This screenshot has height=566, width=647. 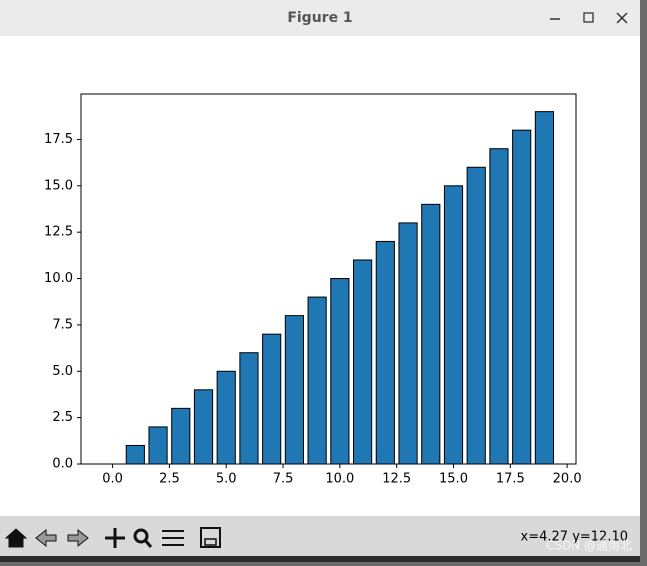 What do you see at coordinates (396, 479) in the screenshot?
I see `x-tick-label: 12.5` at bounding box center [396, 479].